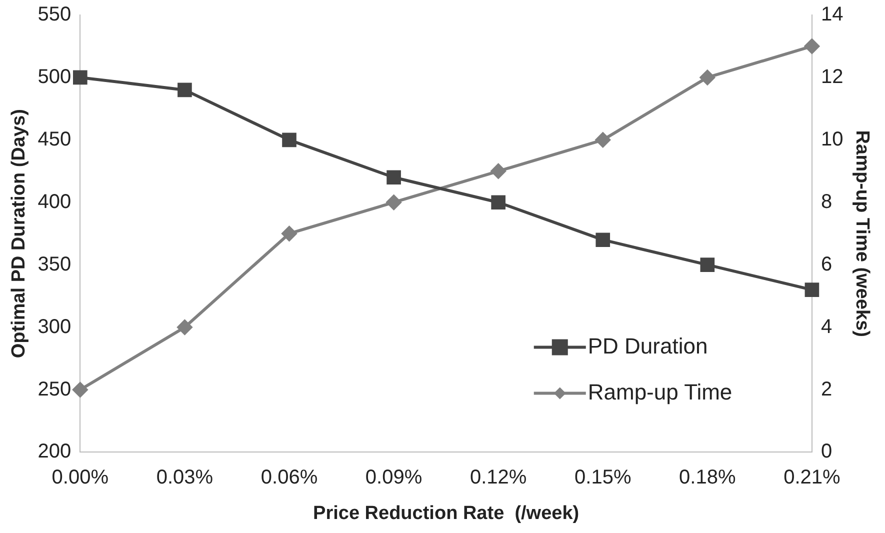  I want to click on x-axis-title: Price Reduction Rate (/week), so click(446, 513).